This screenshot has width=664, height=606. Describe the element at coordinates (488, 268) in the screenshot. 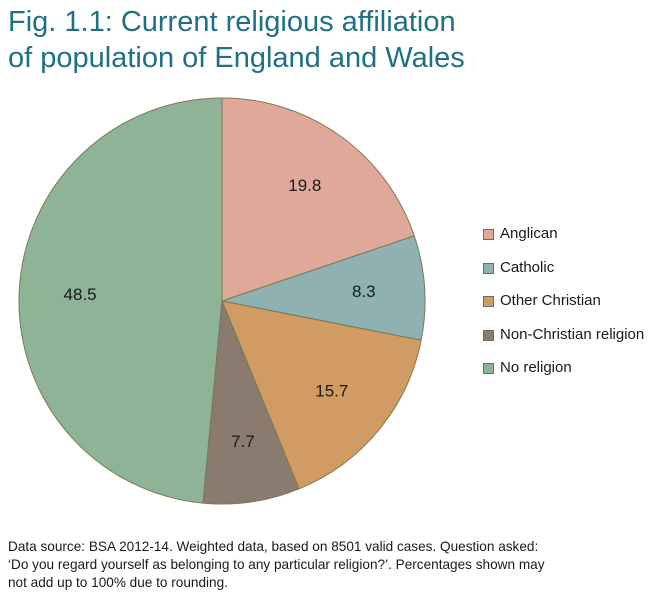

I see `legend-swatch-catholic` at that location.